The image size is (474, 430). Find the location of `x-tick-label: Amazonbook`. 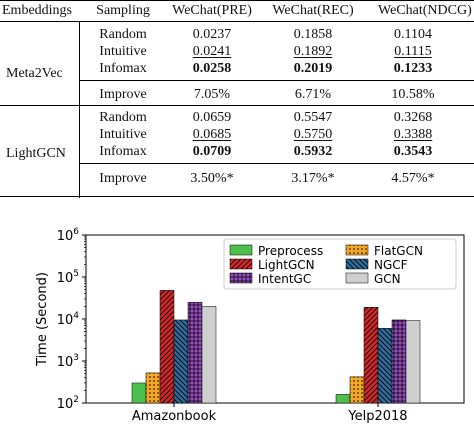

x-tick-label: Amazonbook is located at coordinates (174, 416).